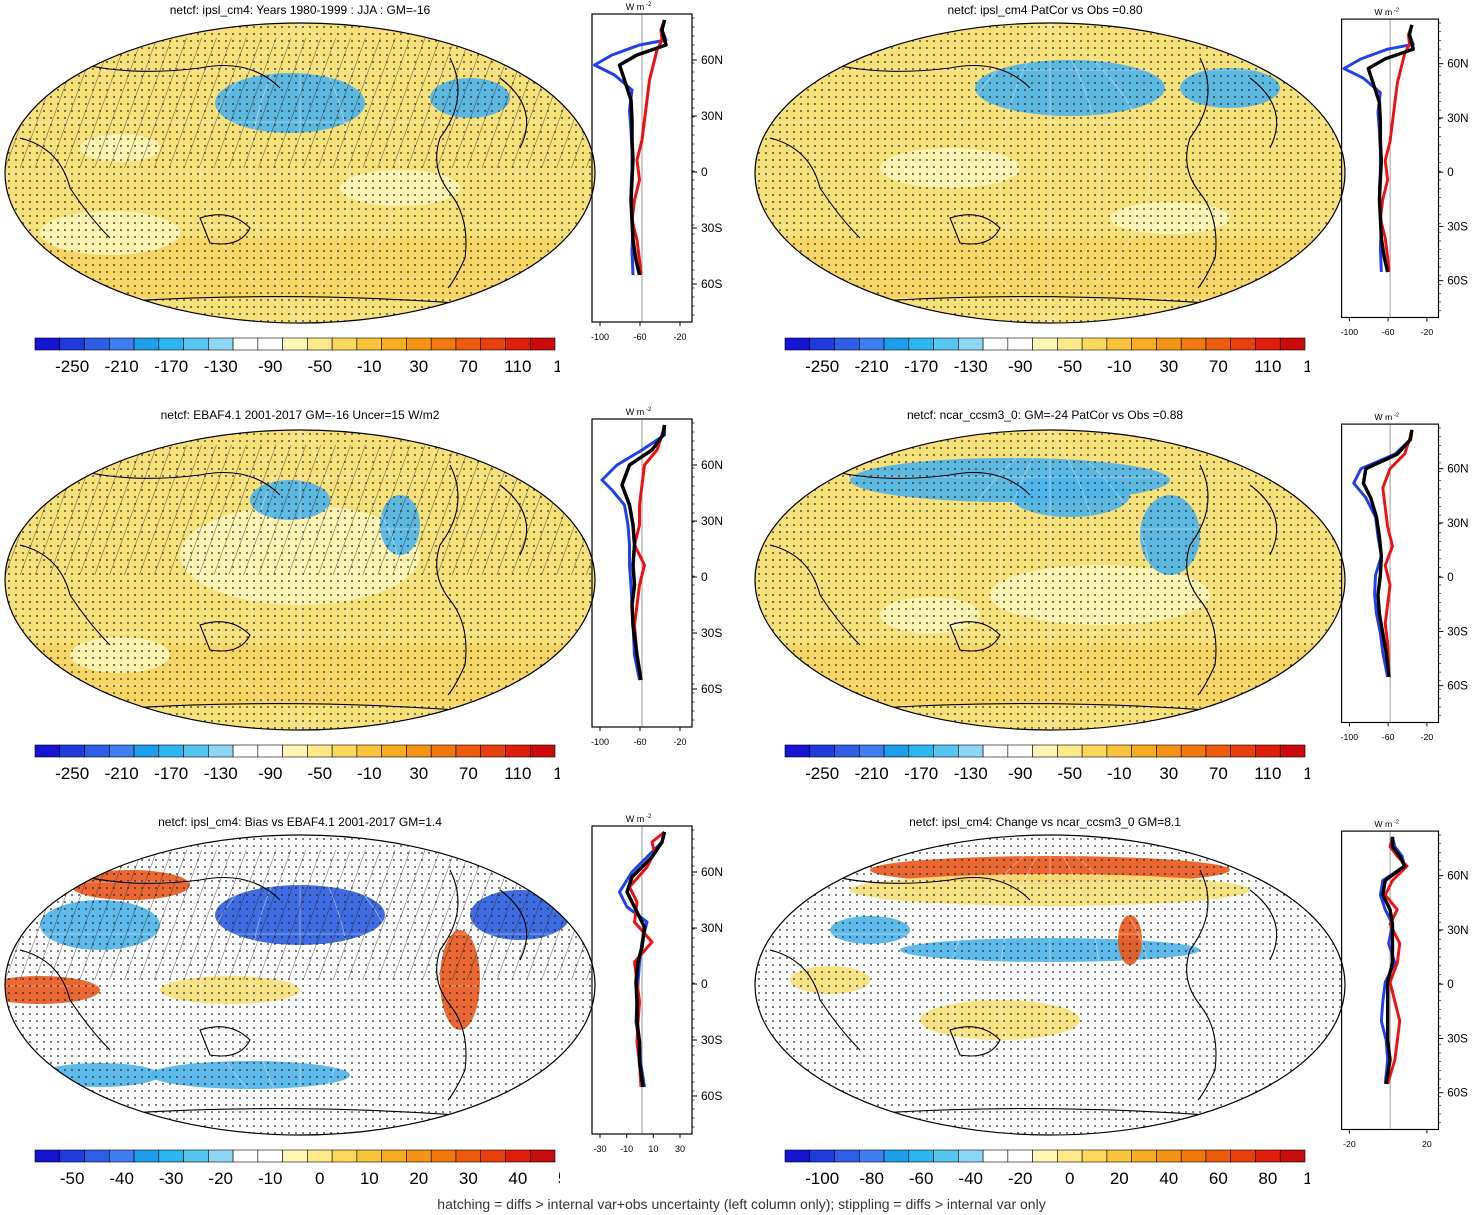  What do you see at coordinates (649, 552) in the screenshot?
I see `red-profile-line` at bounding box center [649, 552].